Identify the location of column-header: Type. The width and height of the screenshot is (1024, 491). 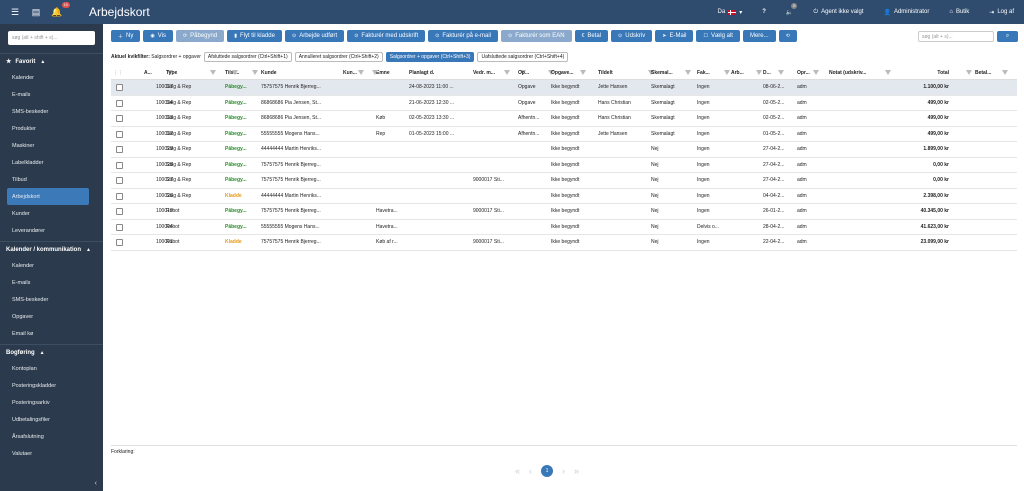
(172, 72).